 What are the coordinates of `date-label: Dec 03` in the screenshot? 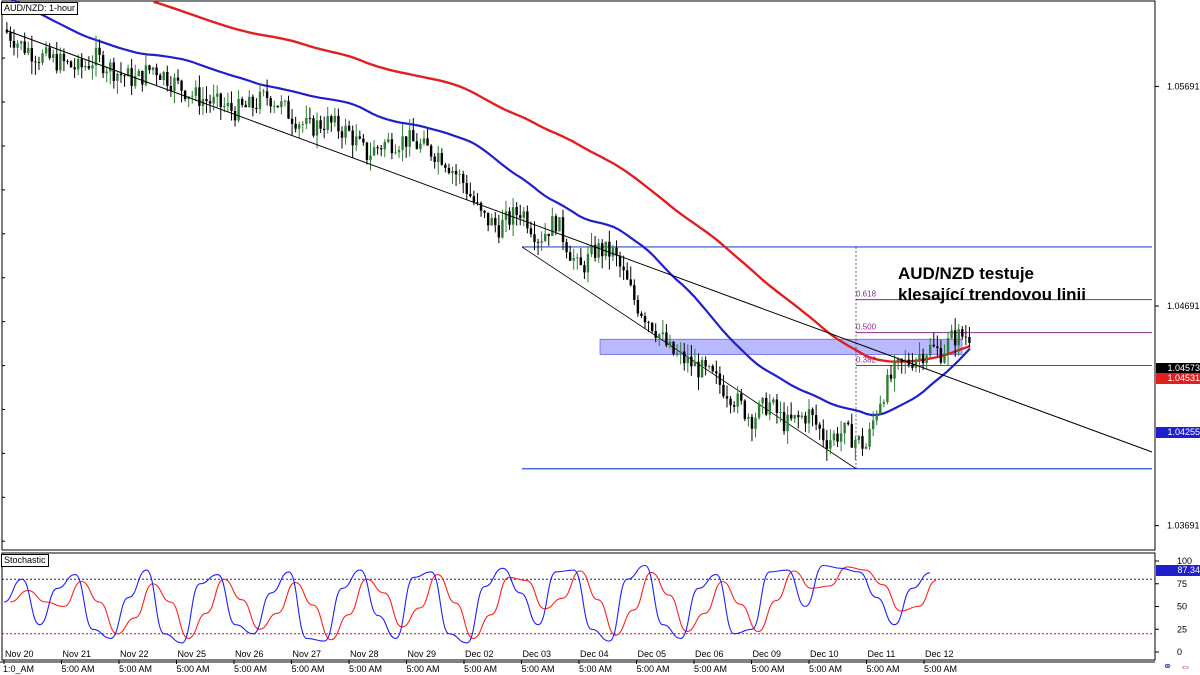 It's located at (537, 654).